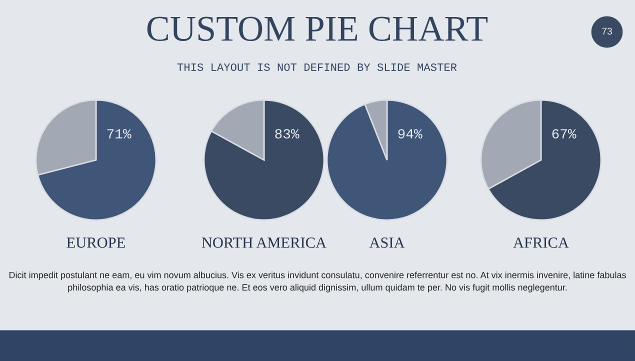  Describe the element at coordinates (410, 134) in the screenshot. I see `data-label: 94%` at that location.